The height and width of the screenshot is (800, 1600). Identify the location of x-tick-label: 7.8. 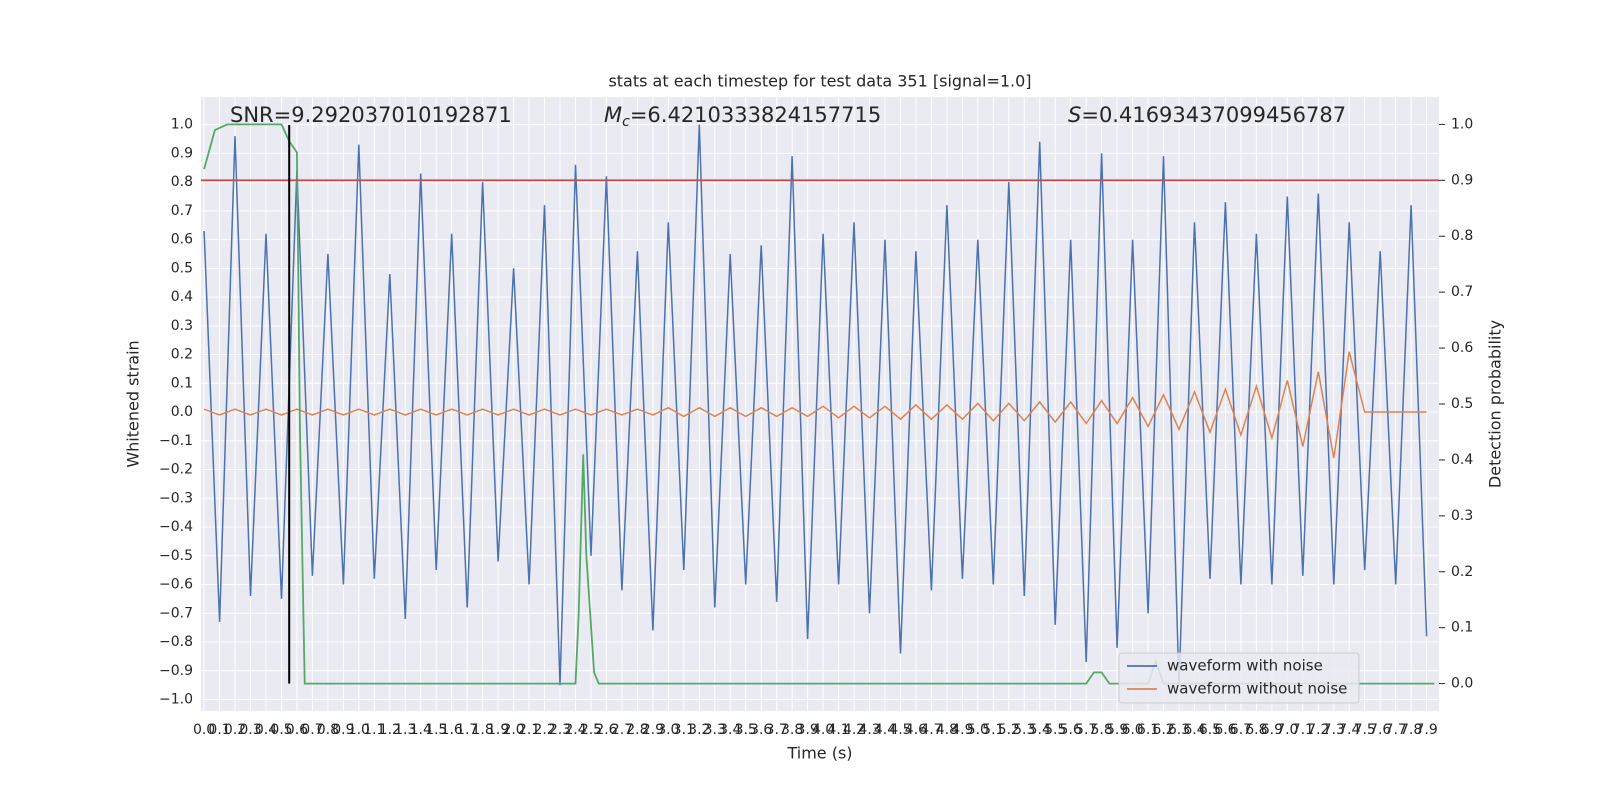
(1411, 730).